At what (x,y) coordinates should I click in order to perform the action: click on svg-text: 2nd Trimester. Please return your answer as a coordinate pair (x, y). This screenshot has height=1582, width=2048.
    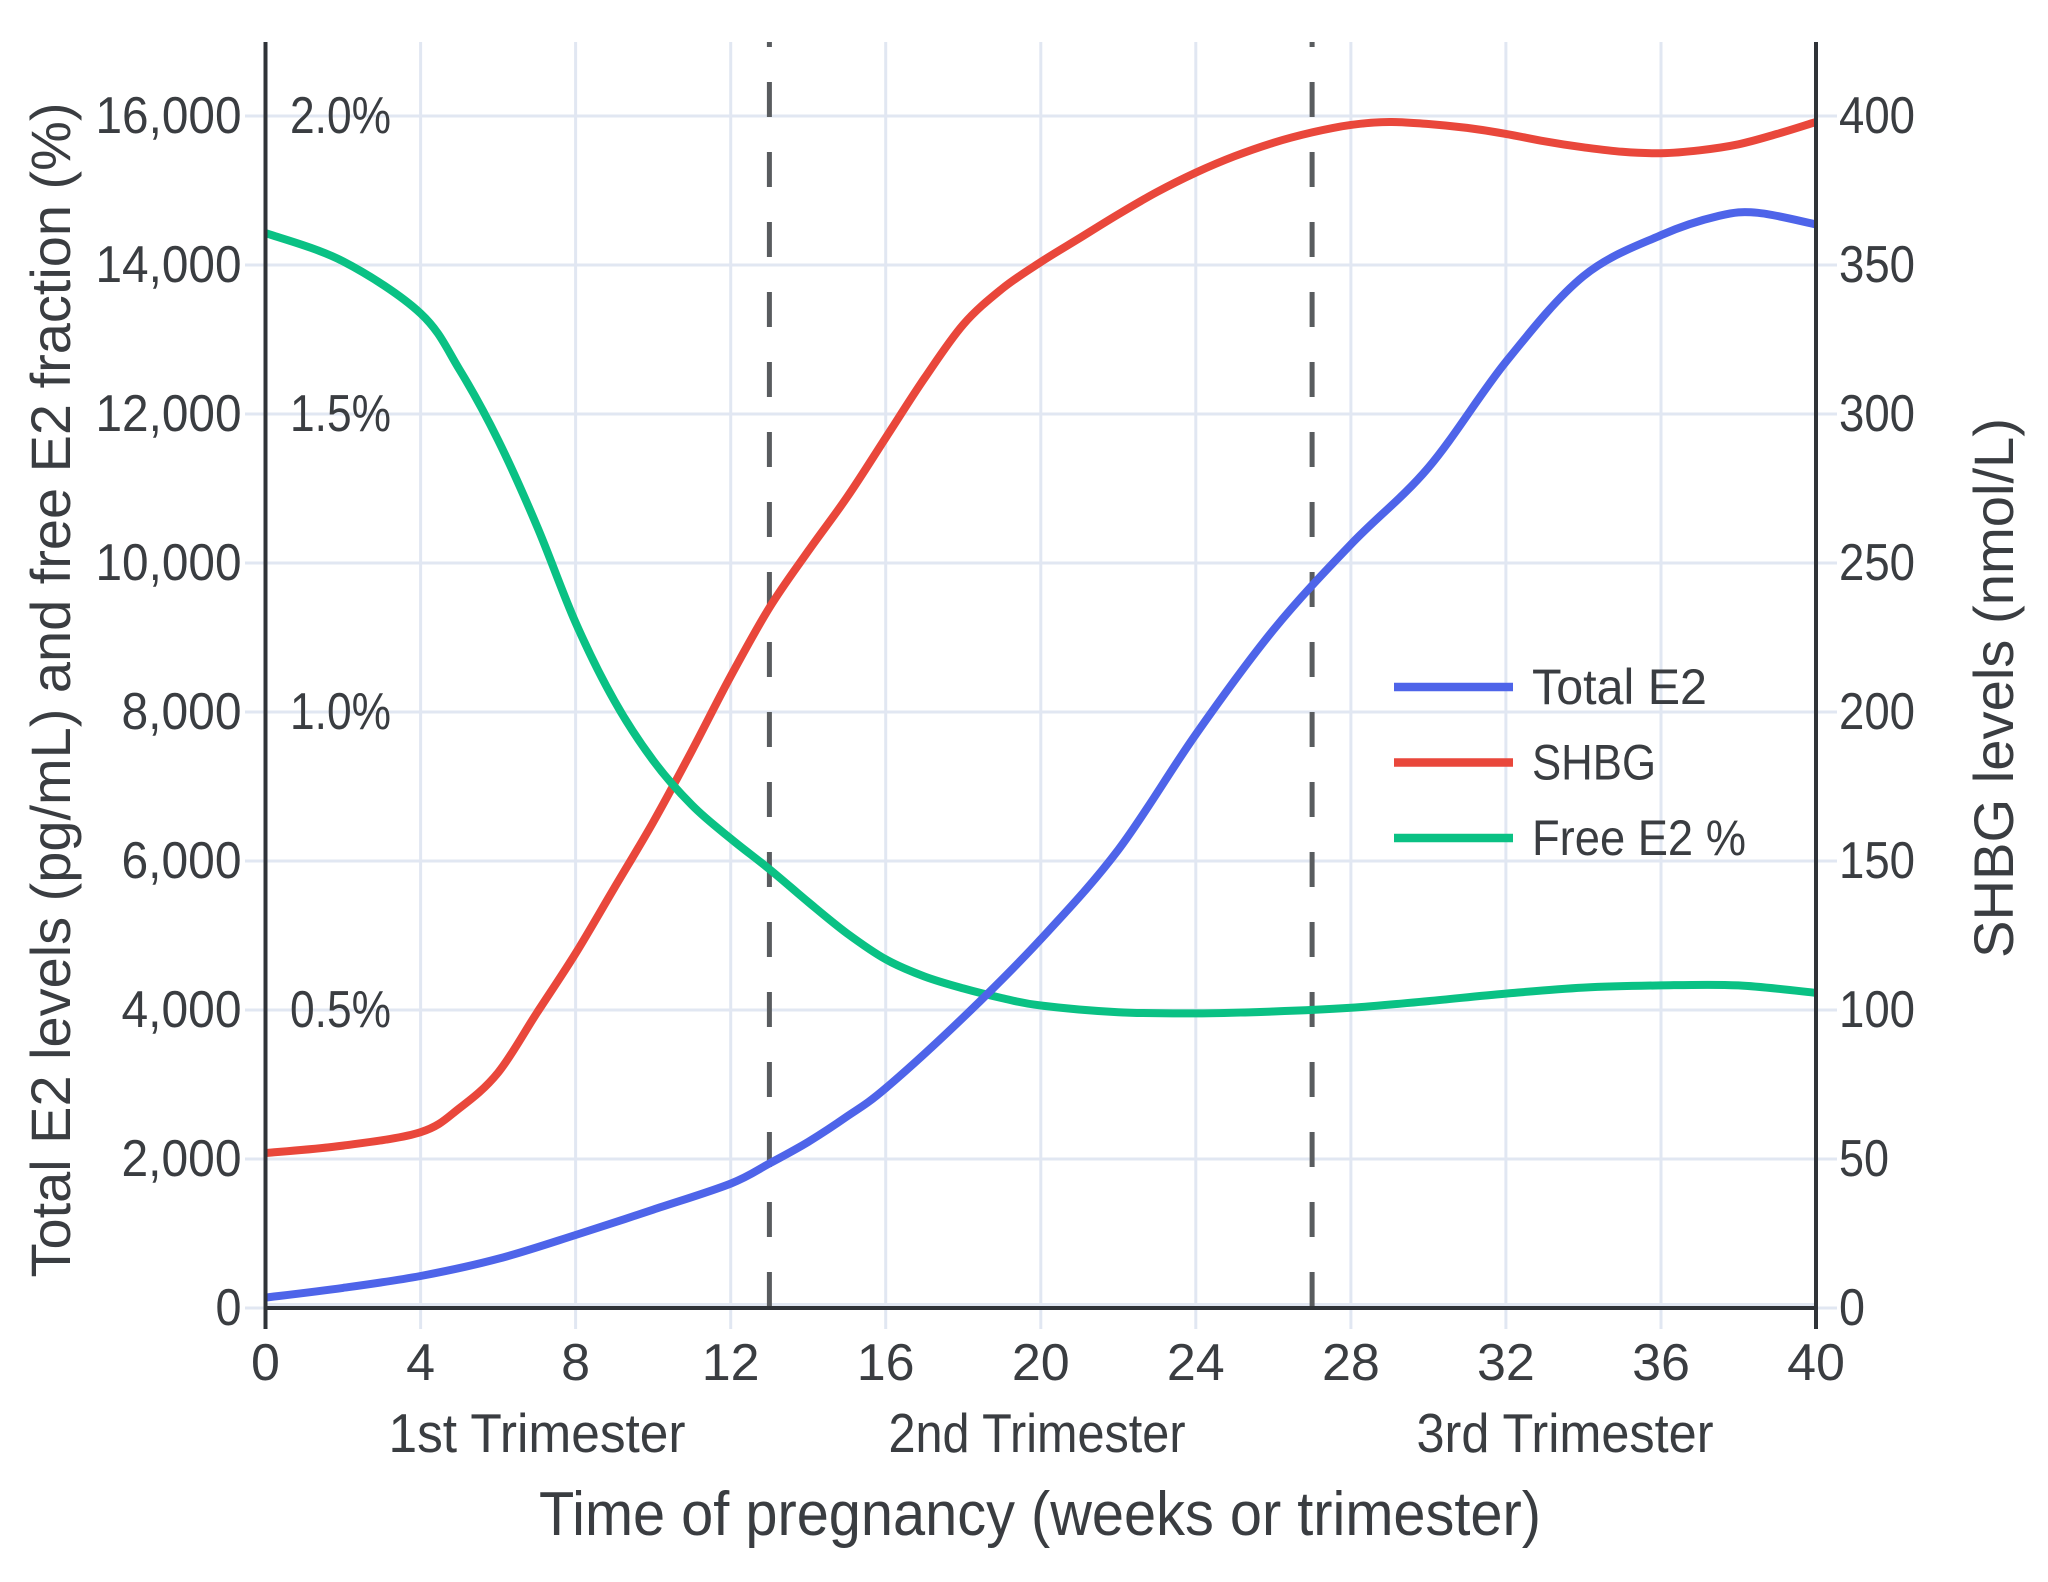
    Looking at the image, I should click on (1037, 1433).